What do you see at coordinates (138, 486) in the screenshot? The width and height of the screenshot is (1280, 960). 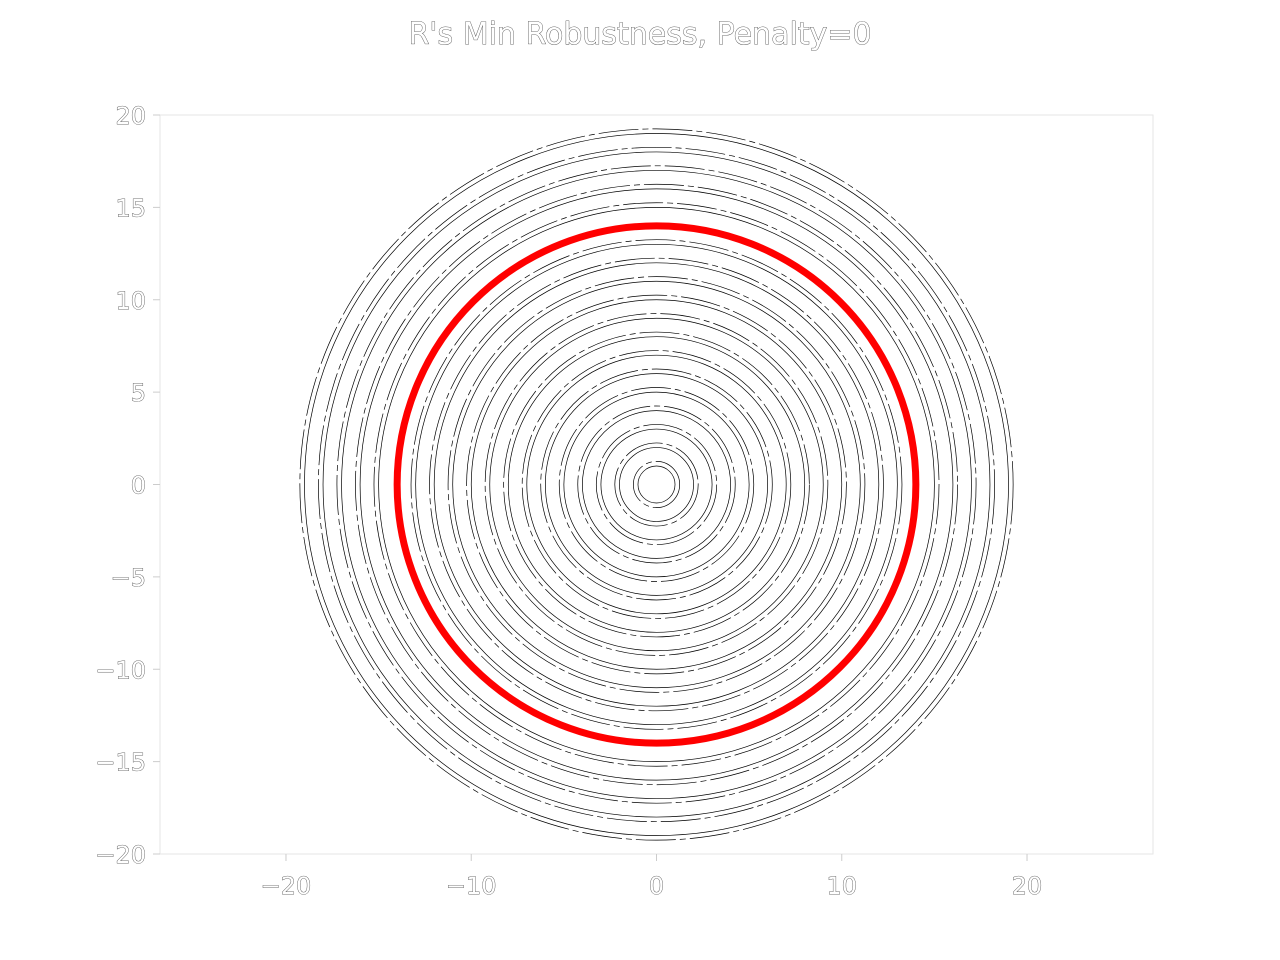 I see `y-tick-label: 0` at bounding box center [138, 486].